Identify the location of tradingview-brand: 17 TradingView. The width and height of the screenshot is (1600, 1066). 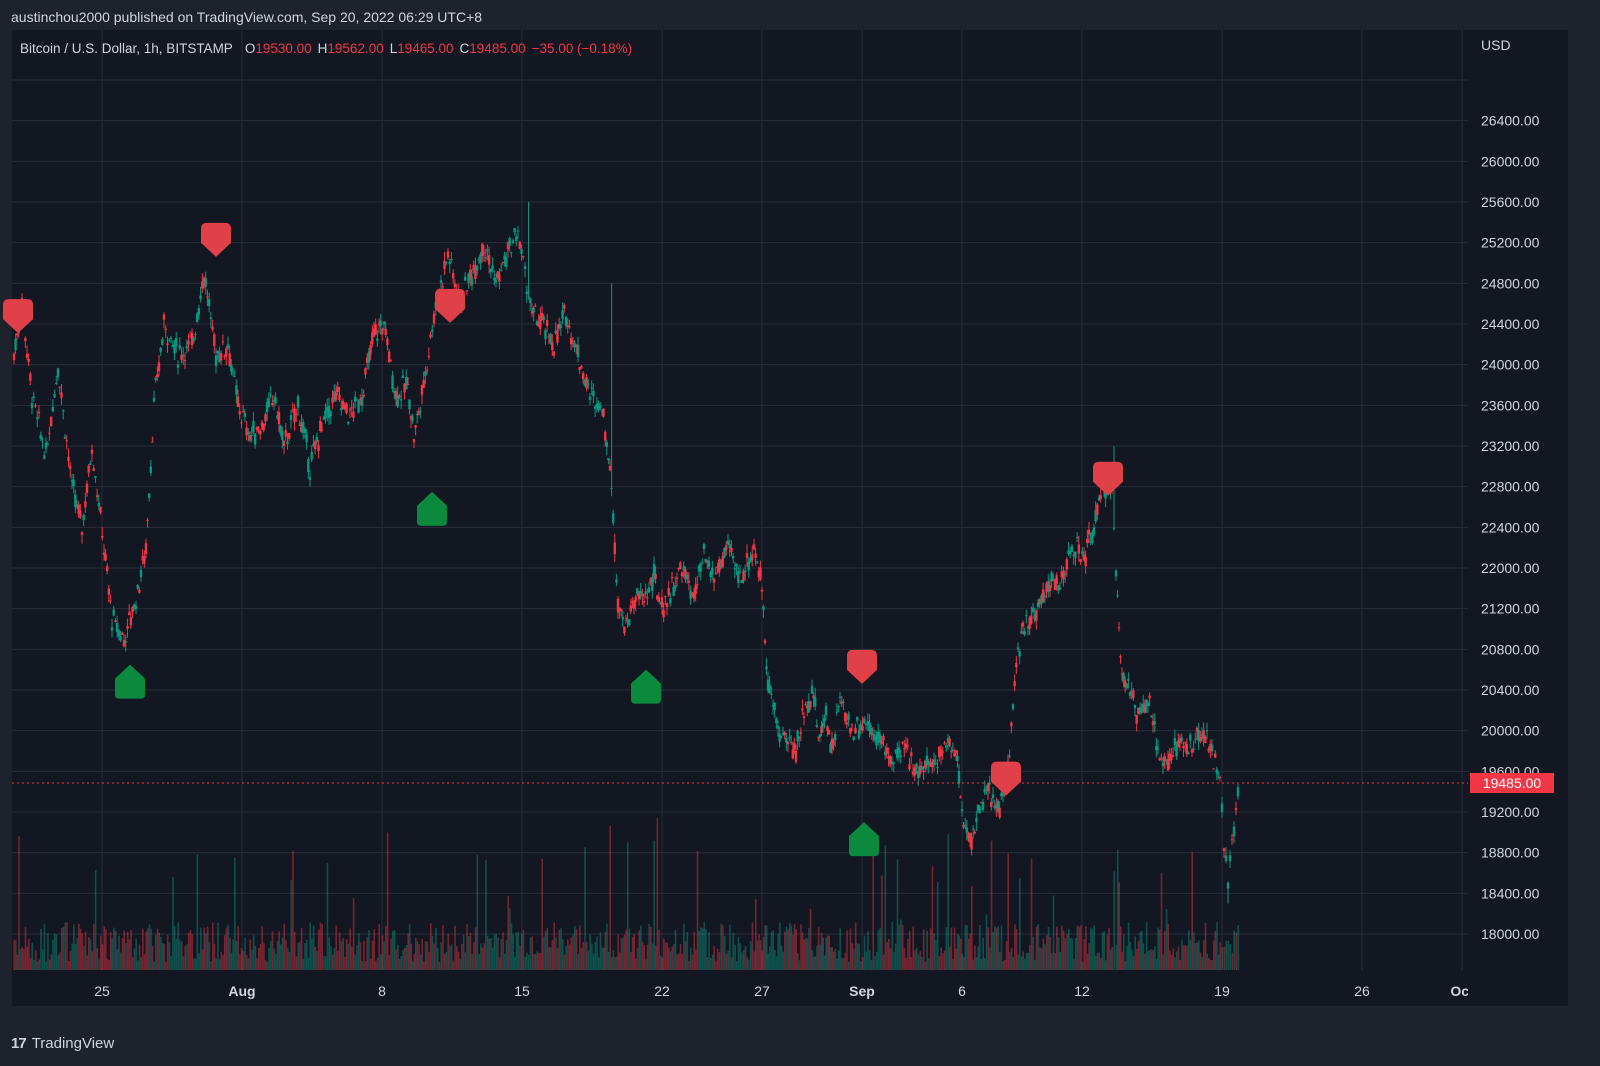
(62, 1043).